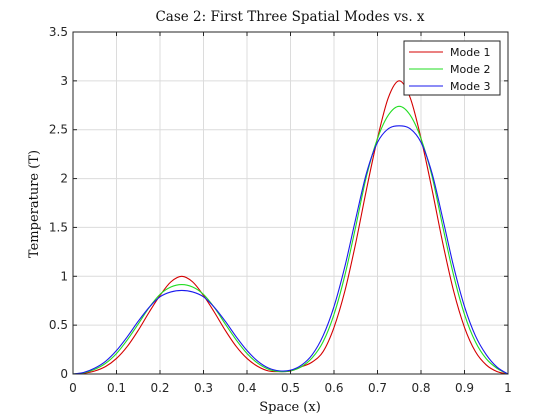 This screenshot has height=420, width=560. What do you see at coordinates (64, 276) in the screenshot?
I see `y-tick-label-2: 1` at bounding box center [64, 276].